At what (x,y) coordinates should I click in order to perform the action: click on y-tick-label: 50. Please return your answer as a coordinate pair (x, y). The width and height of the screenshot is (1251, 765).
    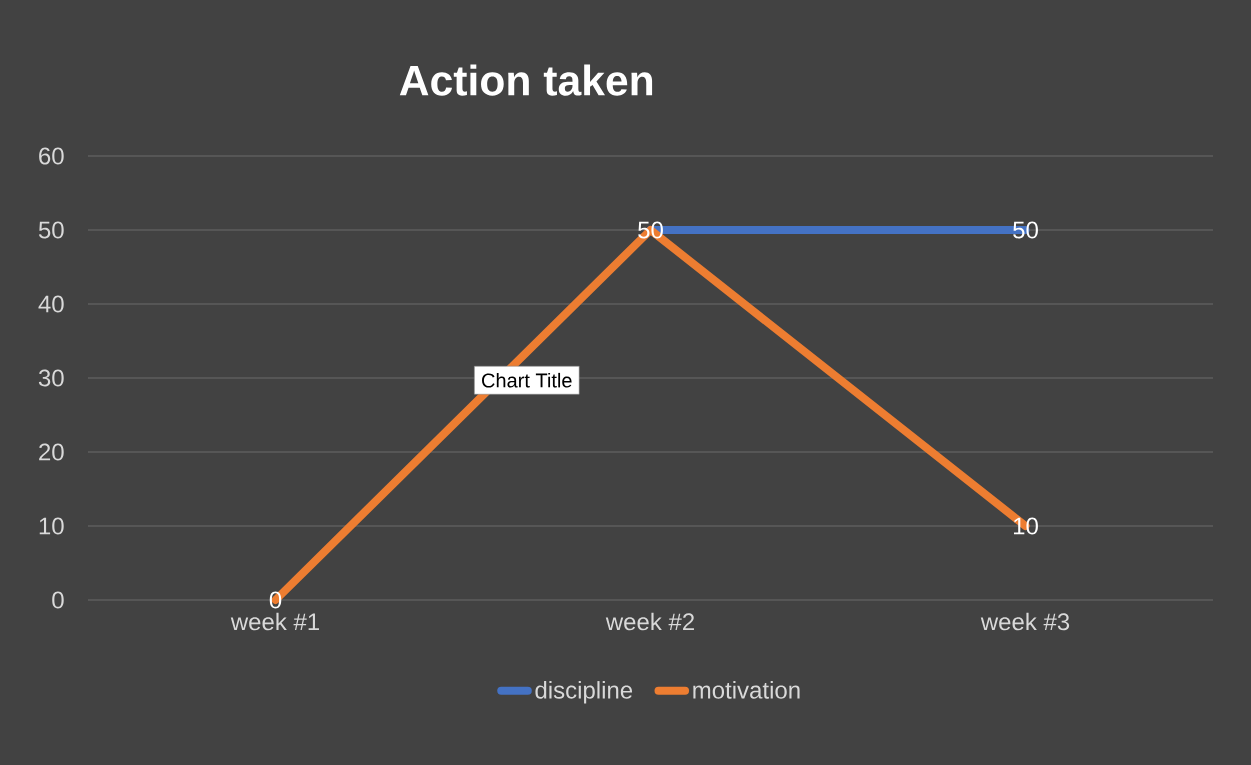
    Looking at the image, I should click on (51, 230).